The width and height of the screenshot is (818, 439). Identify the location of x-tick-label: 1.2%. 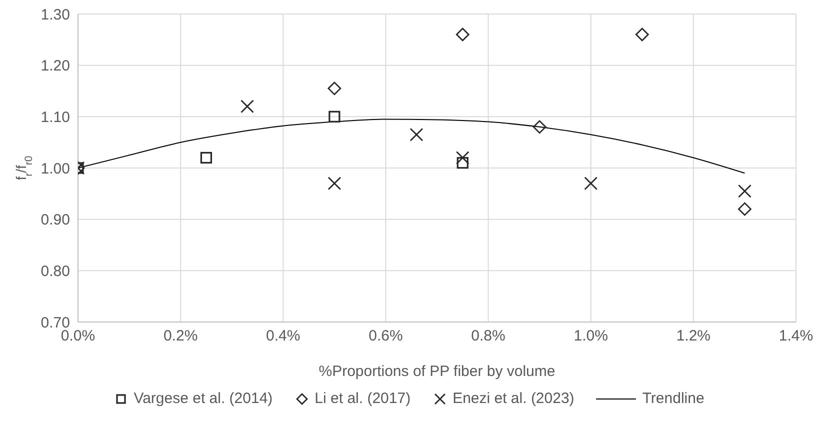
(693, 336).